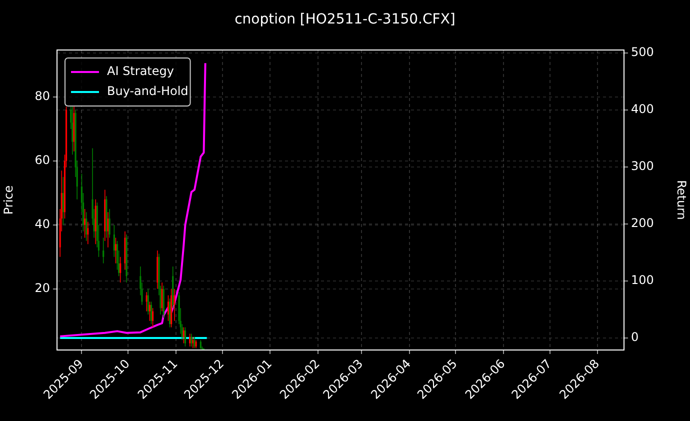  What do you see at coordinates (642, 51) in the screenshot?
I see `y2-tick-label: 500` at bounding box center [642, 51].